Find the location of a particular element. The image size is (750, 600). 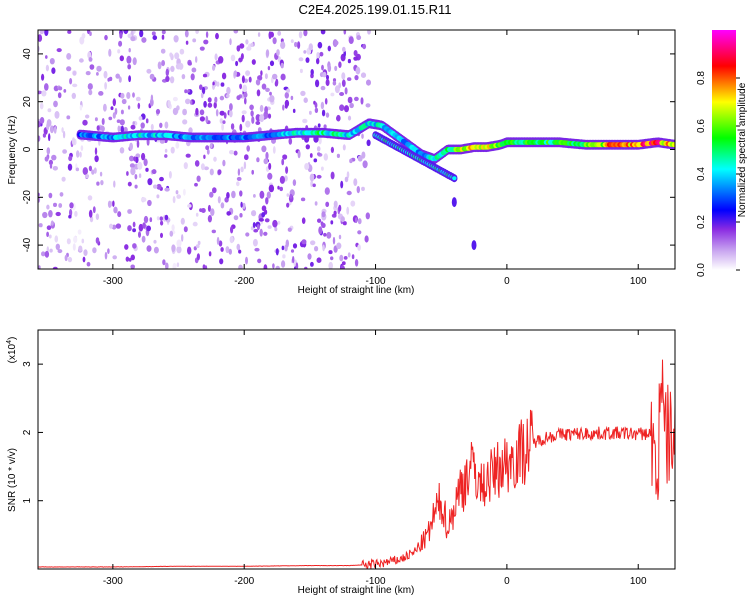

y-tick-label: 20 is located at coordinates (27, 102).